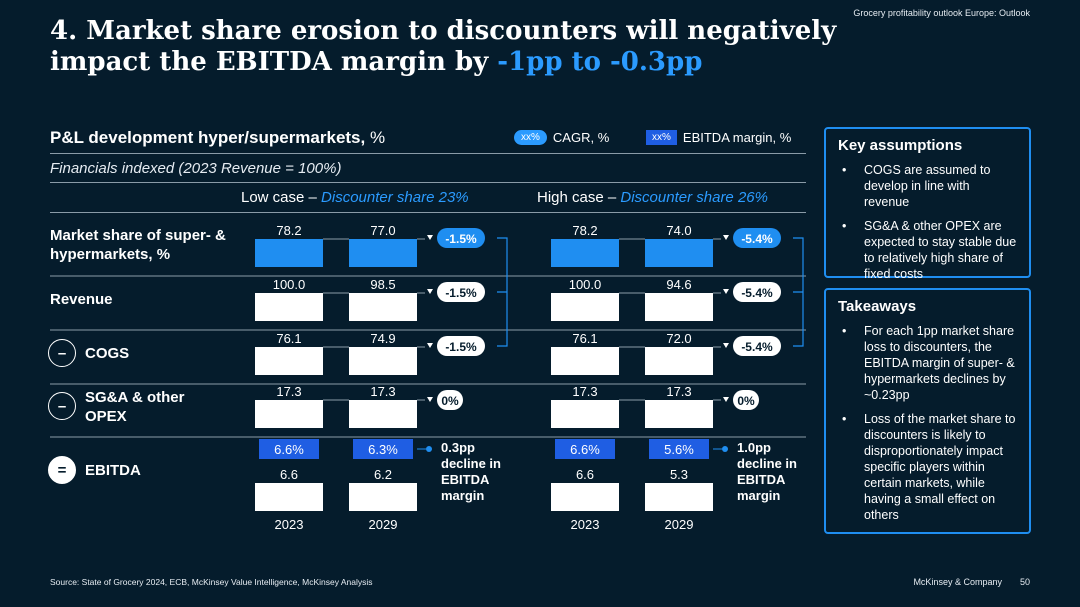 The height and width of the screenshot is (607, 1080). I want to click on panel-title-rule, so click(428, 153).